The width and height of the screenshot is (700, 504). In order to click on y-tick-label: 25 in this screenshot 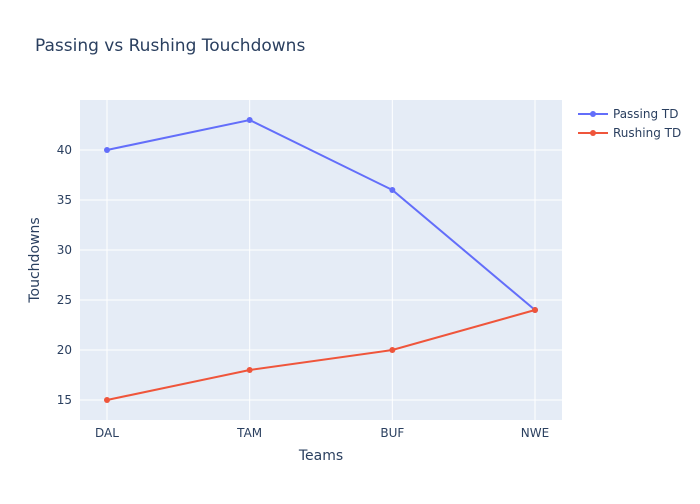, I will do `click(64, 300)`.